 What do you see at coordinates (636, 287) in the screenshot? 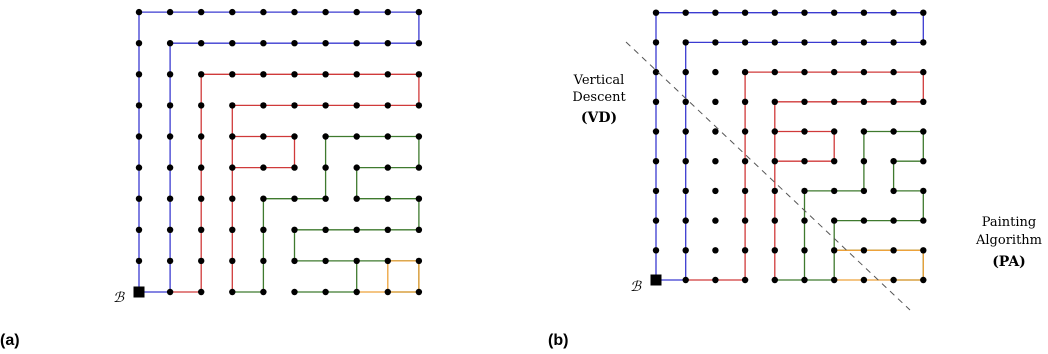
I see `base-label-b: ℬ` at bounding box center [636, 287].